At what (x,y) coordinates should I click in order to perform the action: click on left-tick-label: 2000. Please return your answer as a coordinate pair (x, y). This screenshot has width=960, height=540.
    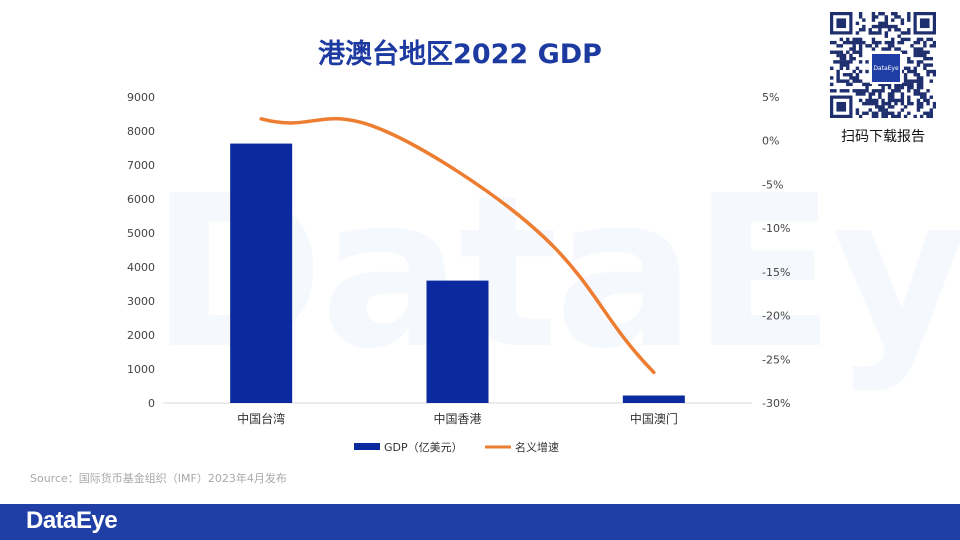
    Looking at the image, I should click on (141, 335).